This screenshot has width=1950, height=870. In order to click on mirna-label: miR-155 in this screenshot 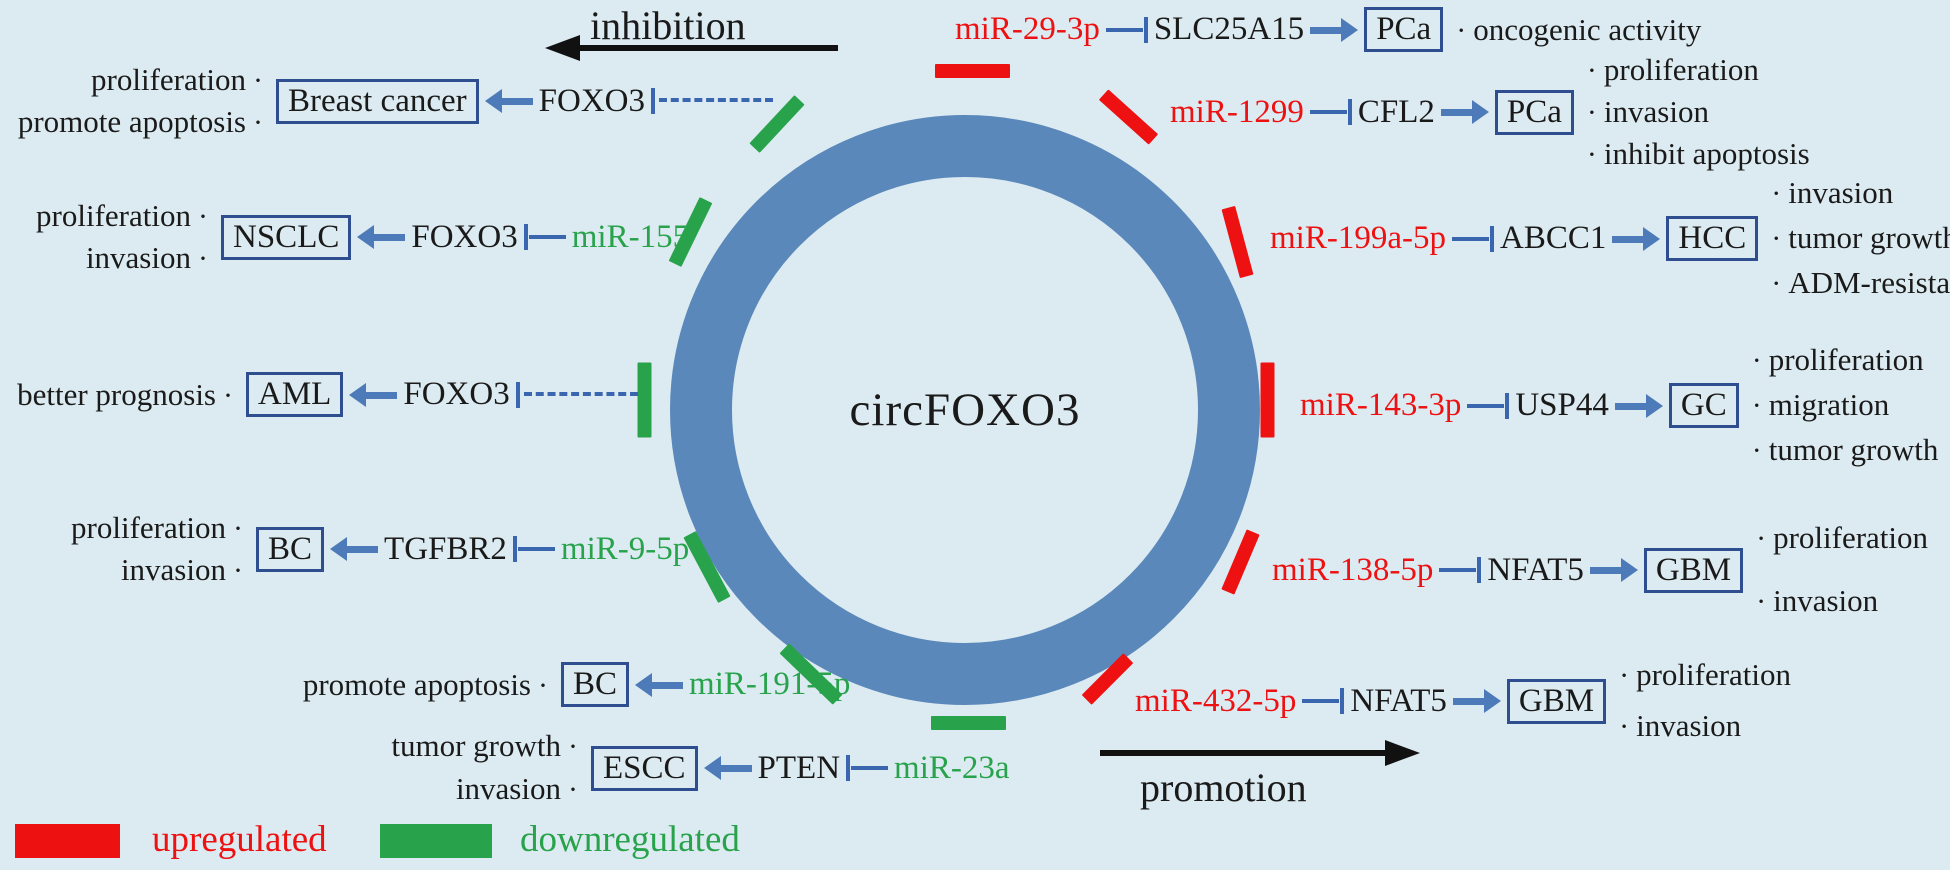, I will do `click(630, 236)`.